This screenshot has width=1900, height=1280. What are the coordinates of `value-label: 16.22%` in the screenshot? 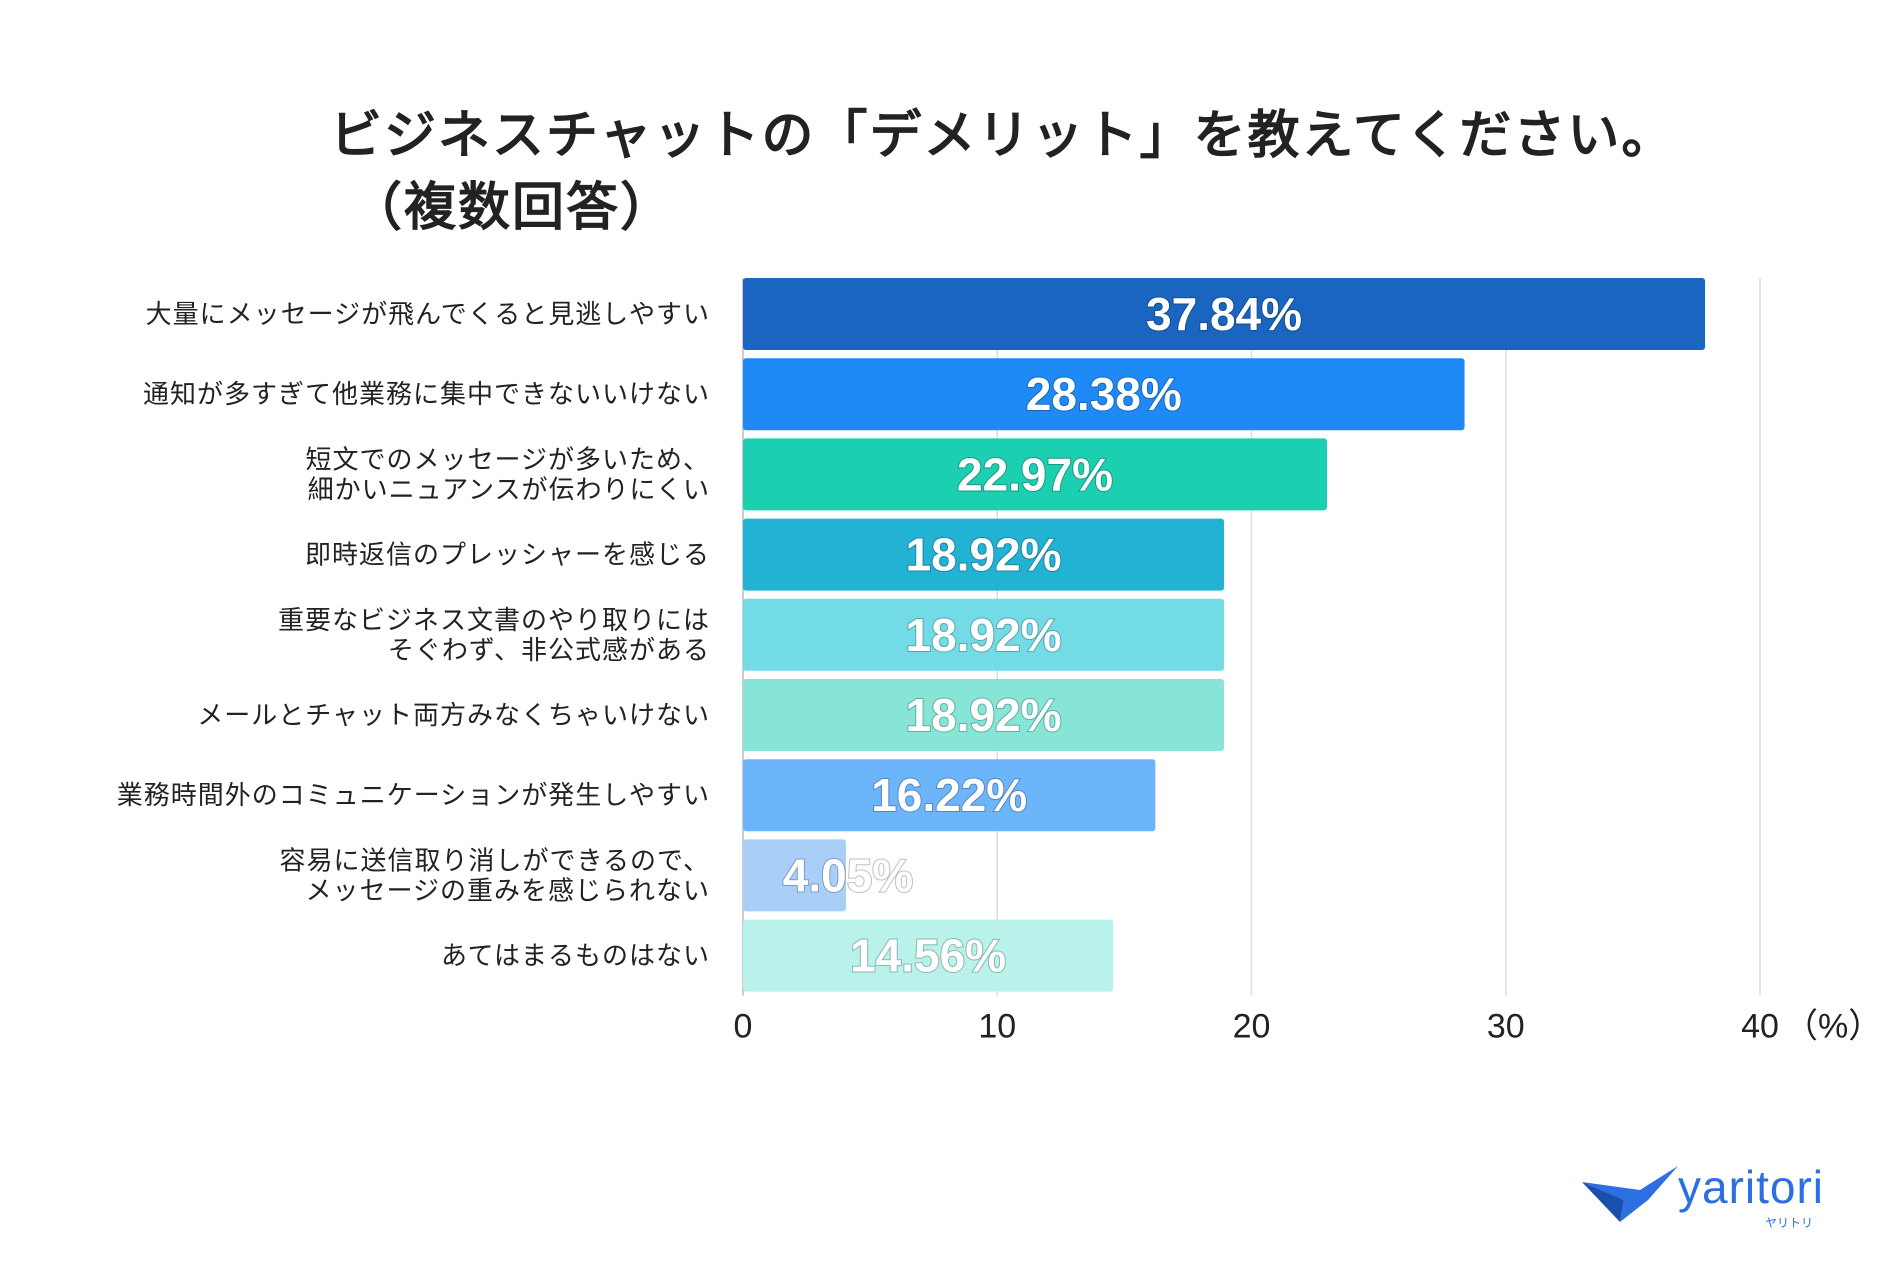 It's located at (949, 795).